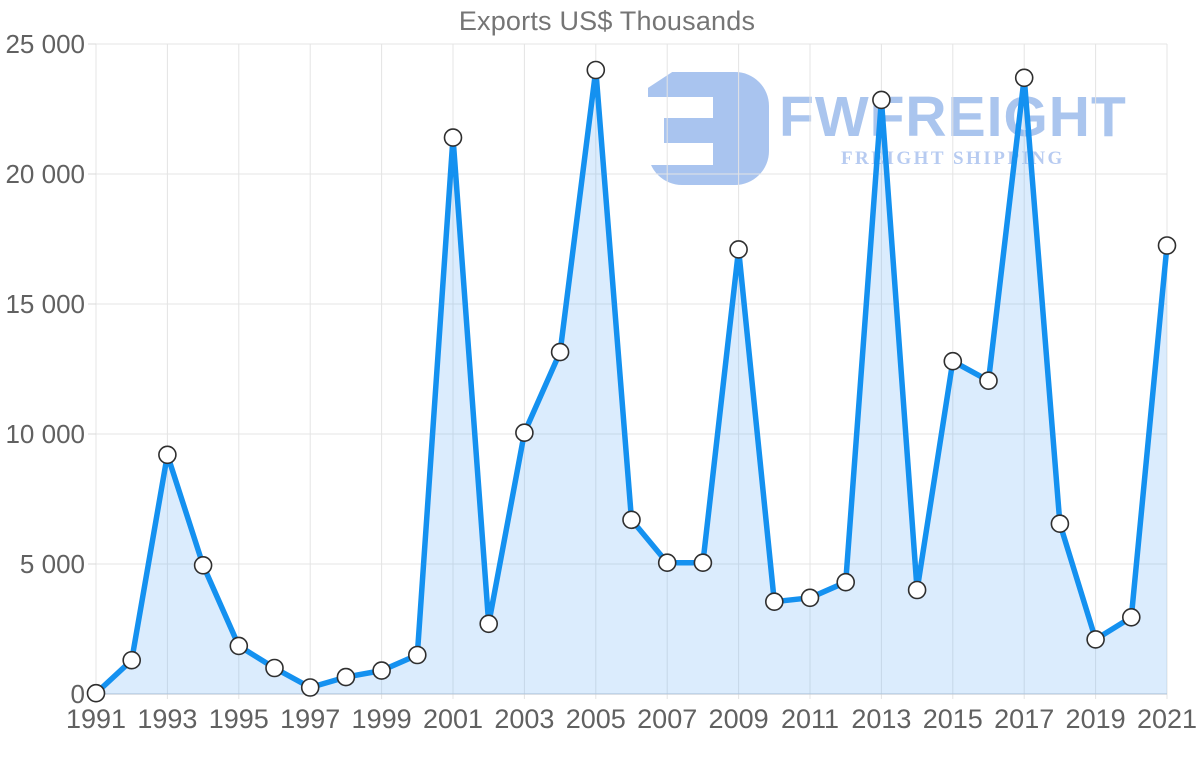 The height and width of the screenshot is (763, 1200). I want to click on x-axis-label: 2011, so click(810, 719).